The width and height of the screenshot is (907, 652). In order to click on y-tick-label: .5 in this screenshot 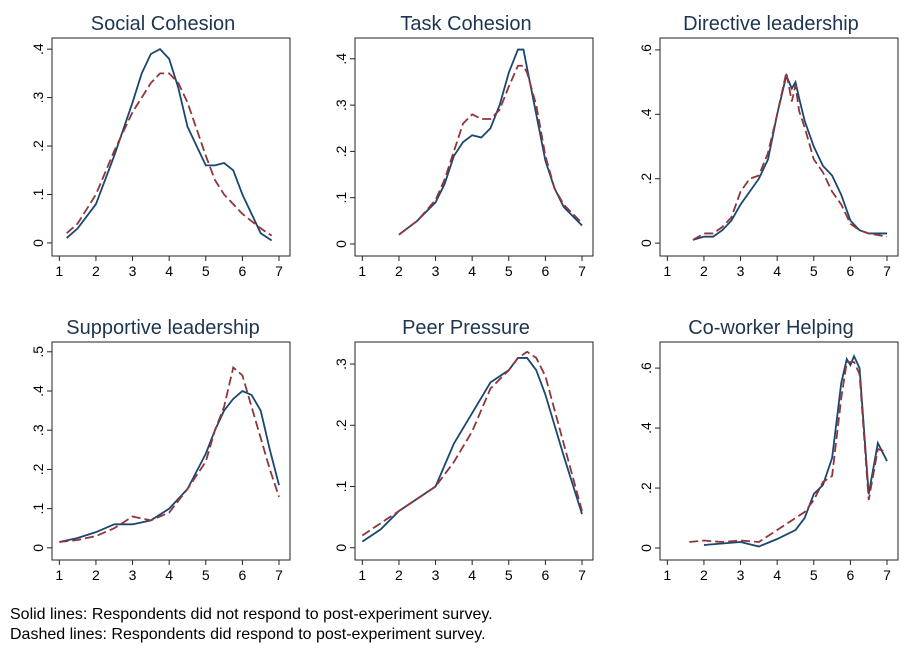, I will do `click(38, 352)`.